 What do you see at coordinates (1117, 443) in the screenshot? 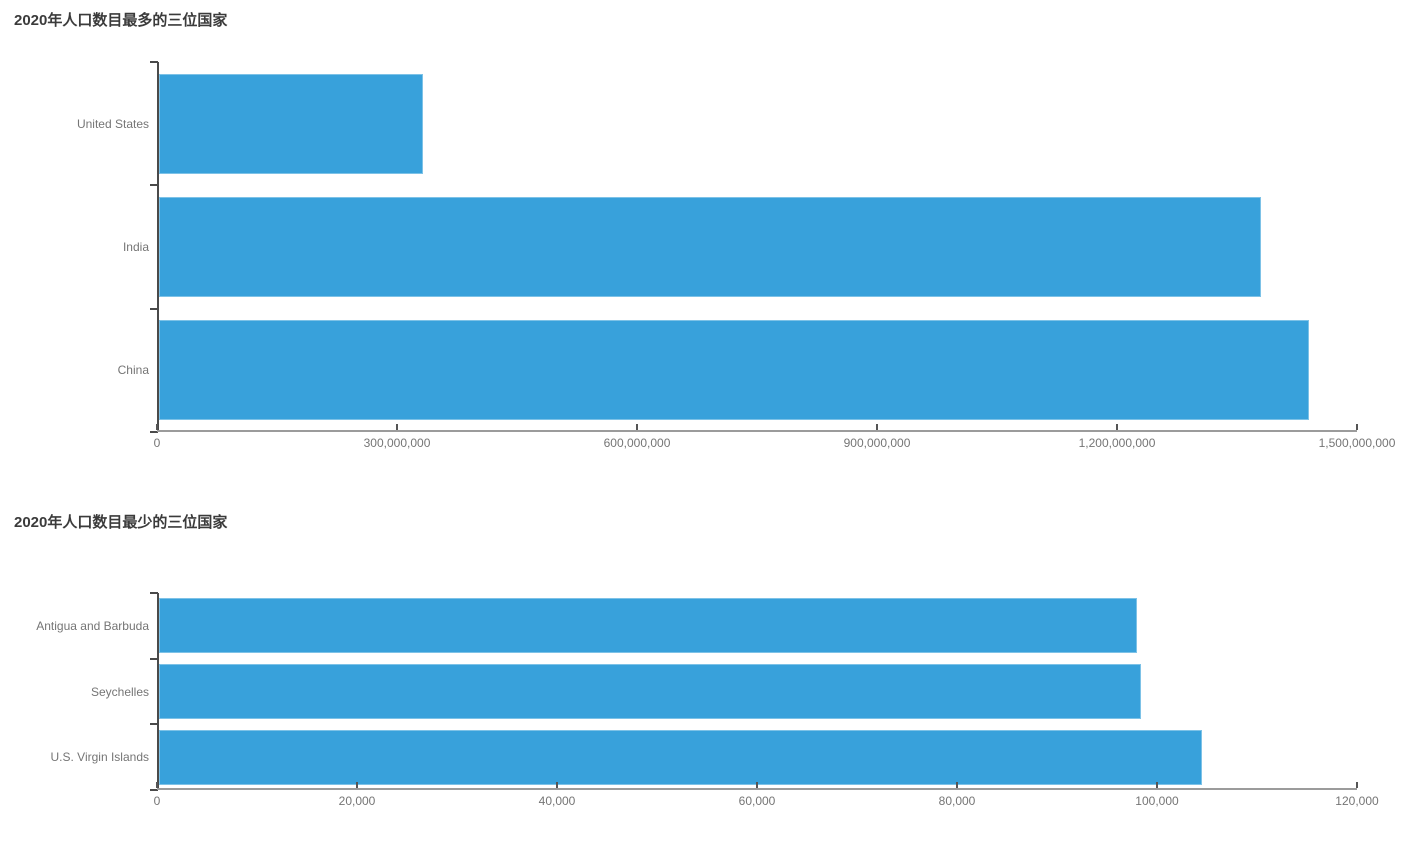
I see `x-axis-tick-label: 1,200,000,000` at bounding box center [1117, 443].